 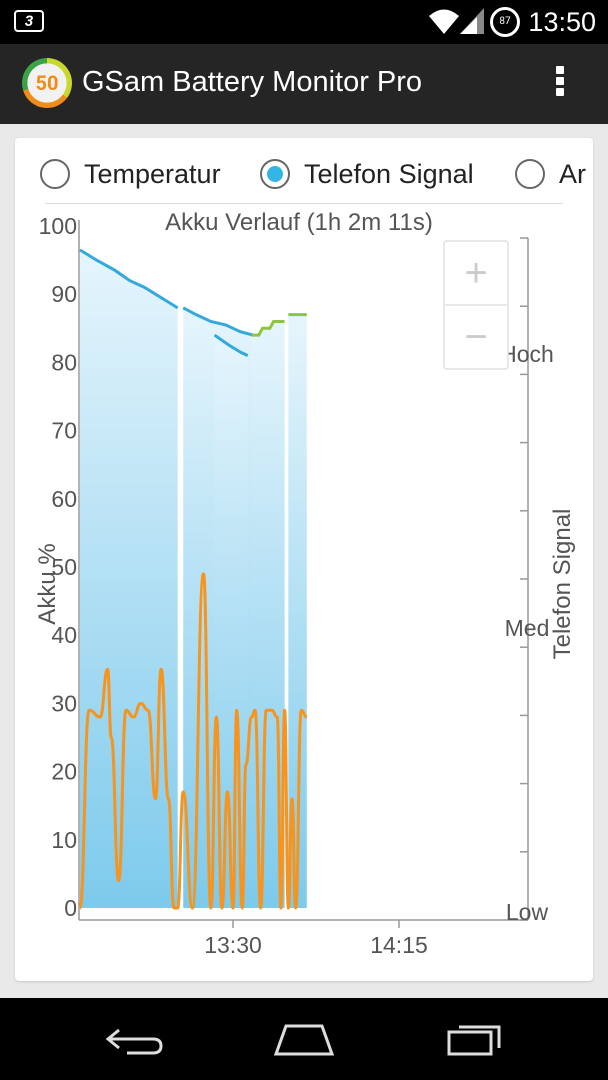 What do you see at coordinates (399, 945) in the screenshot?
I see `x-tick-label: 14:15` at bounding box center [399, 945].